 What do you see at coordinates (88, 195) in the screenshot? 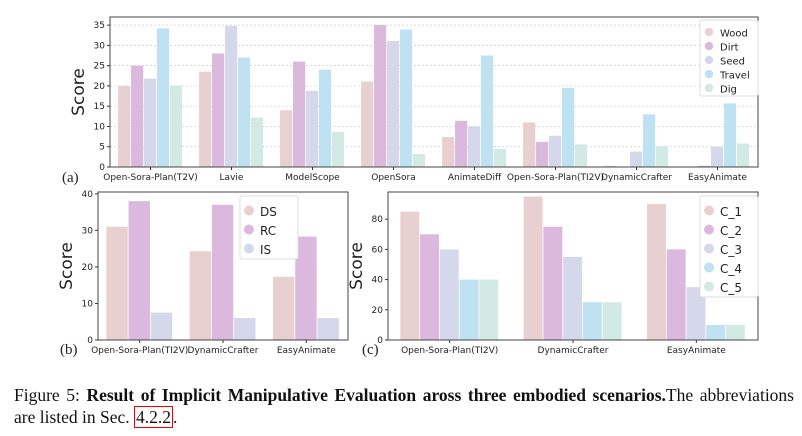
I see `y-tick-label: 40` at bounding box center [88, 195].